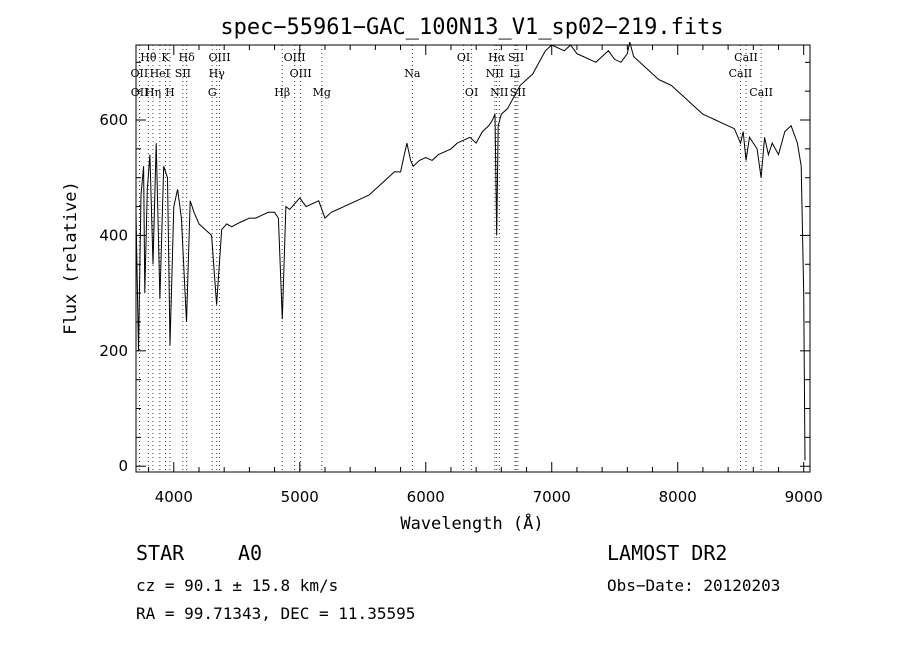  Describe the element at coordinates (148, 57) in the screenshot. I see `line-marker-label: Hθ` at that location.